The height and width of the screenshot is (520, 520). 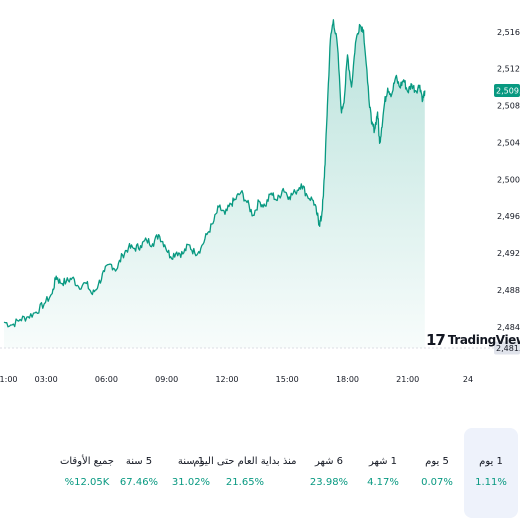 I want to click on period-tab: 1 سنة 31.02%, so click(x=191, y=473).